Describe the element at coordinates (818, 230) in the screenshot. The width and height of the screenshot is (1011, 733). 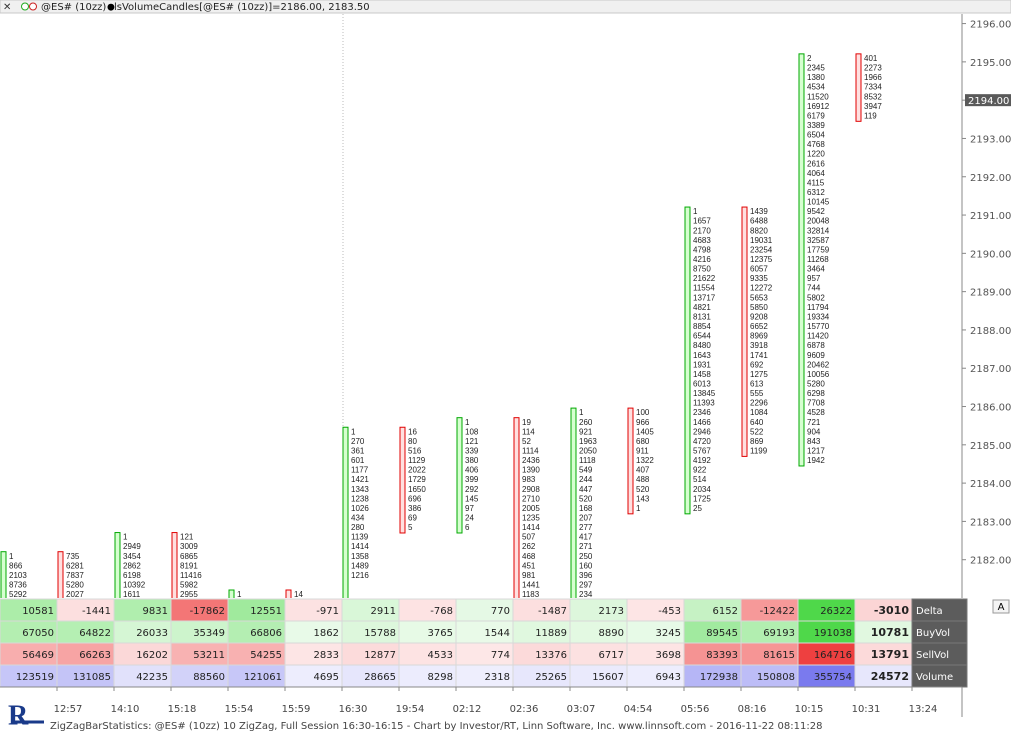
I see `volume-at-price: 32814` at that location.